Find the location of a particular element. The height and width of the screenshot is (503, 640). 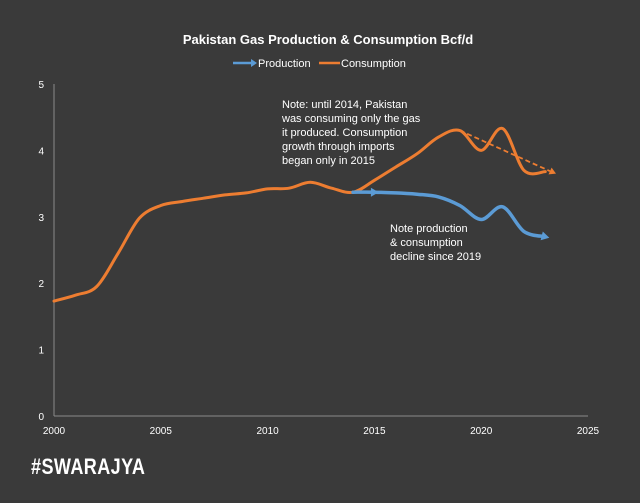

brand-logo: #SWARAJYA is located at coordinates (88, 466).